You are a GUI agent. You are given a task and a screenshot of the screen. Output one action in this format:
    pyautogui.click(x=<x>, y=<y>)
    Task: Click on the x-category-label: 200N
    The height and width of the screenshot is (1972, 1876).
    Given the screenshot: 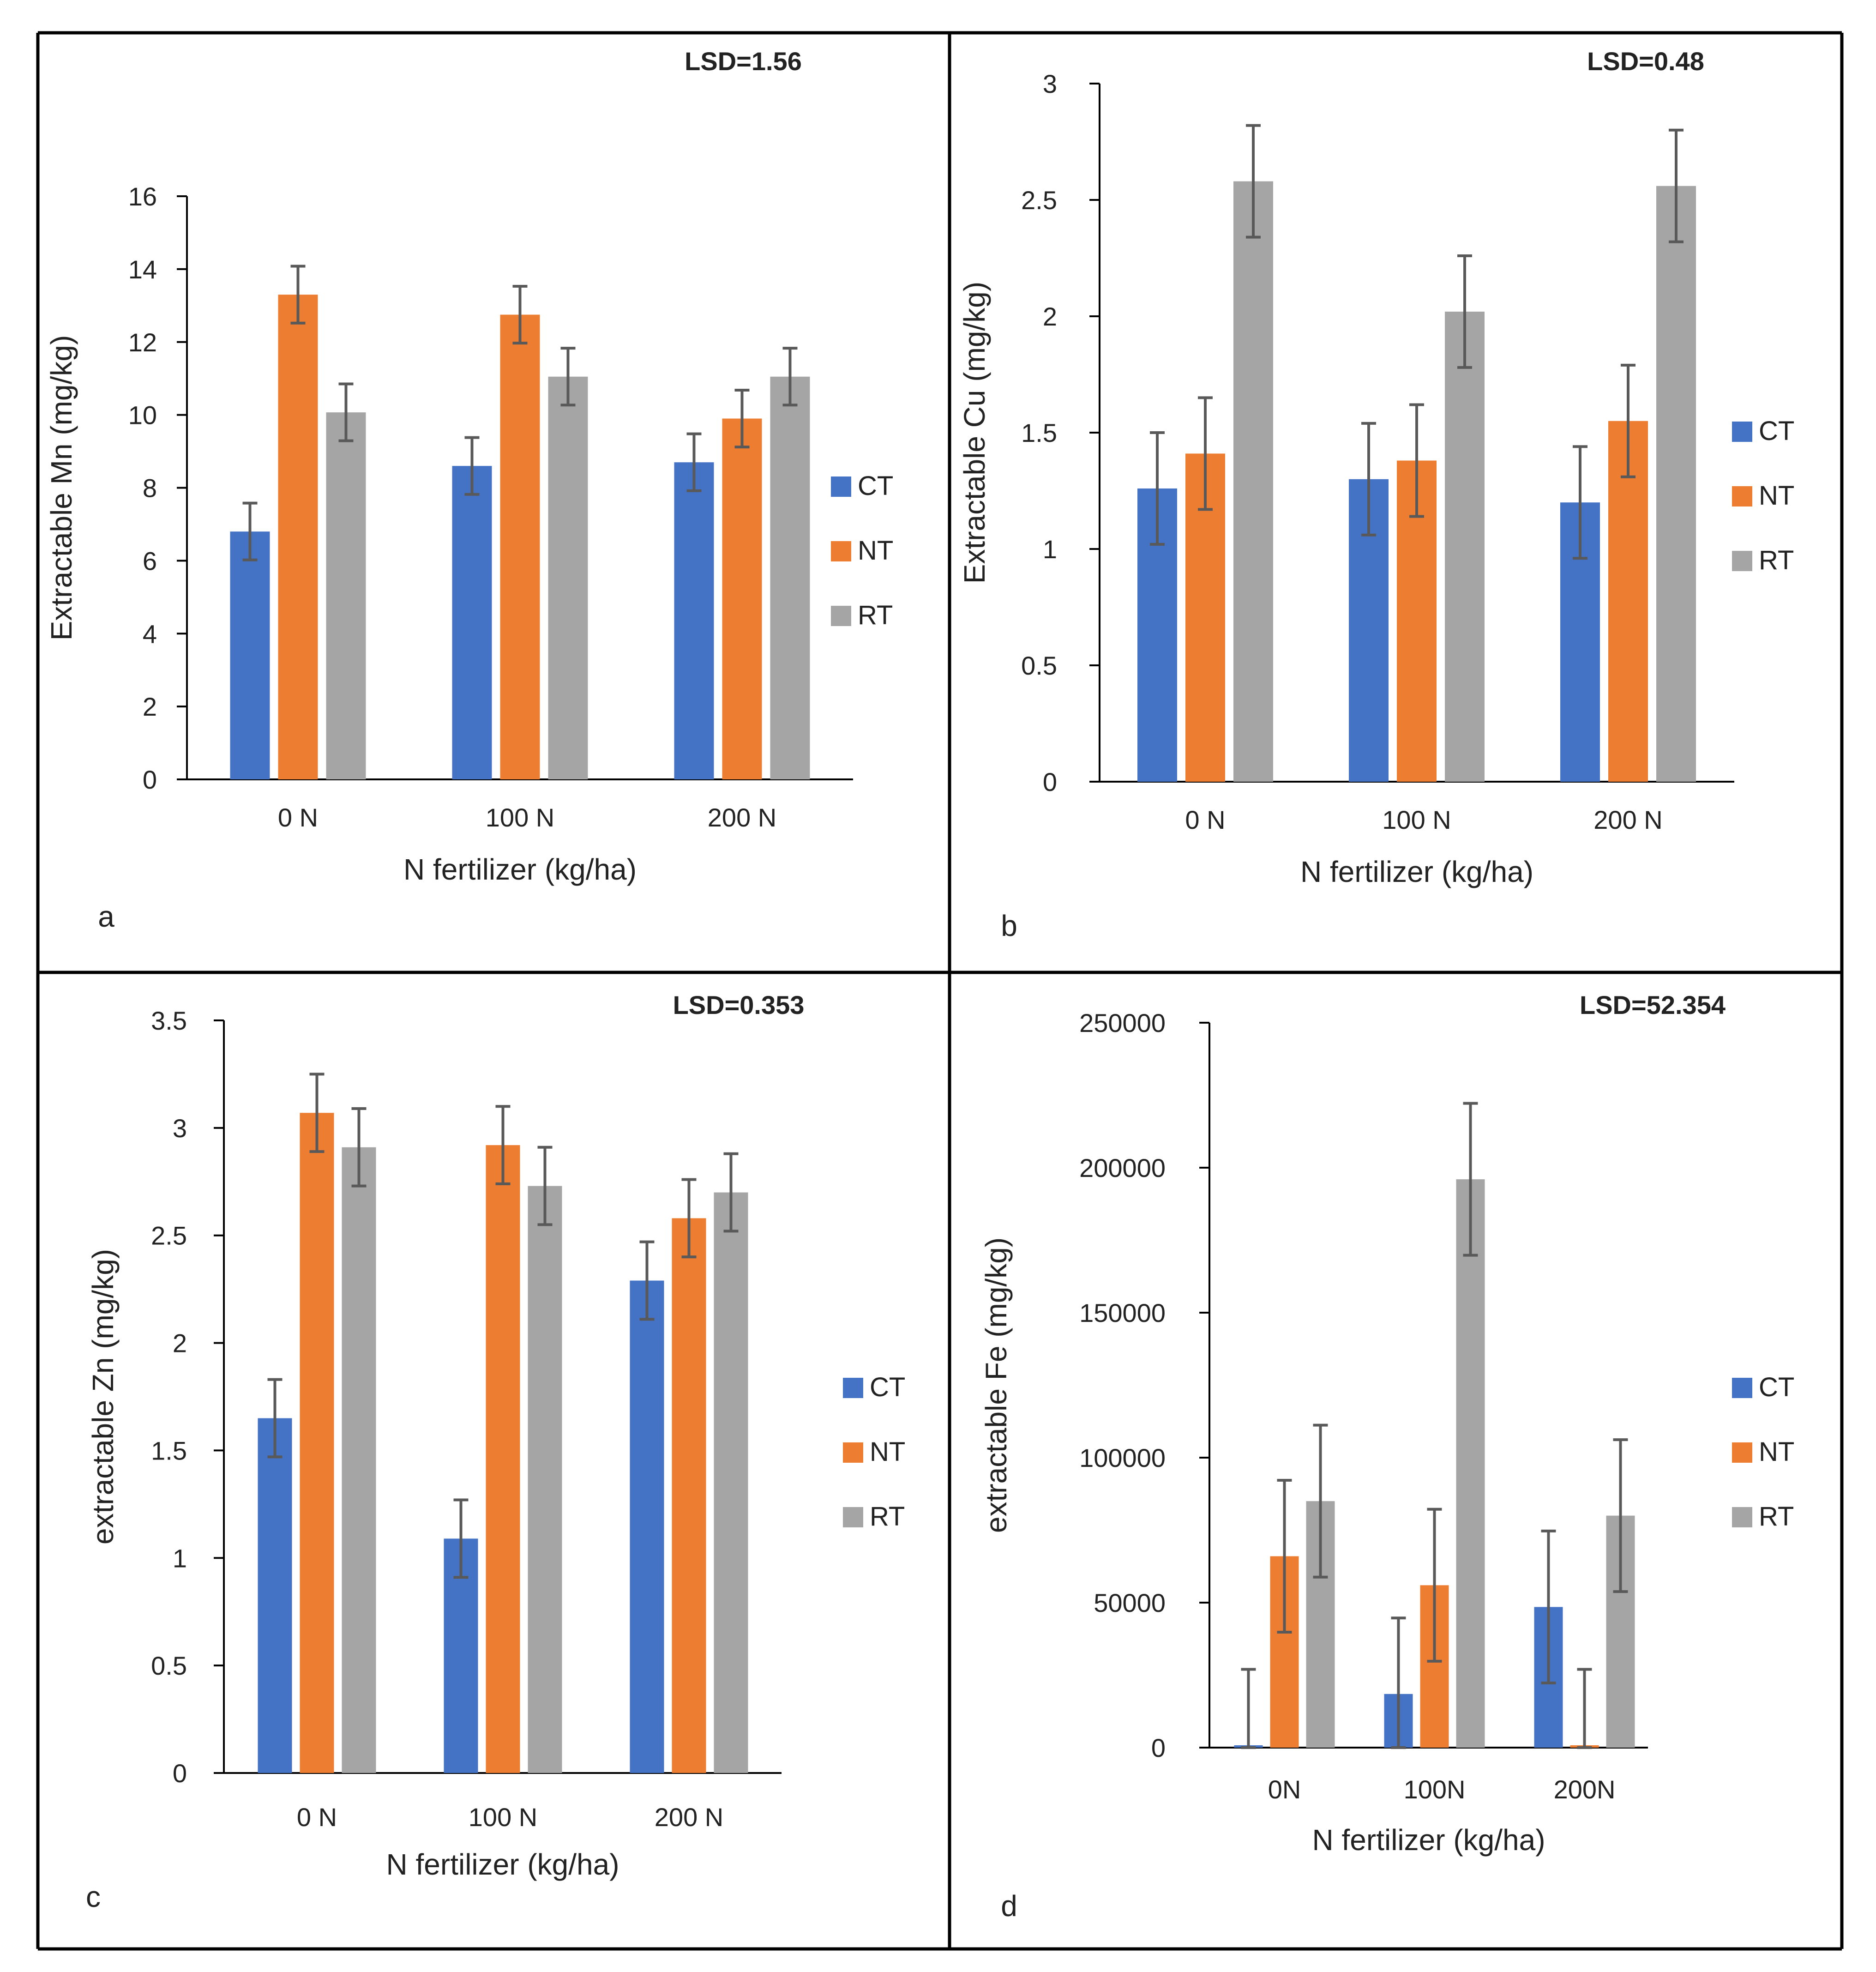 What is the action you would take?
    pyautogui.click(x=1585, y=1789)
    